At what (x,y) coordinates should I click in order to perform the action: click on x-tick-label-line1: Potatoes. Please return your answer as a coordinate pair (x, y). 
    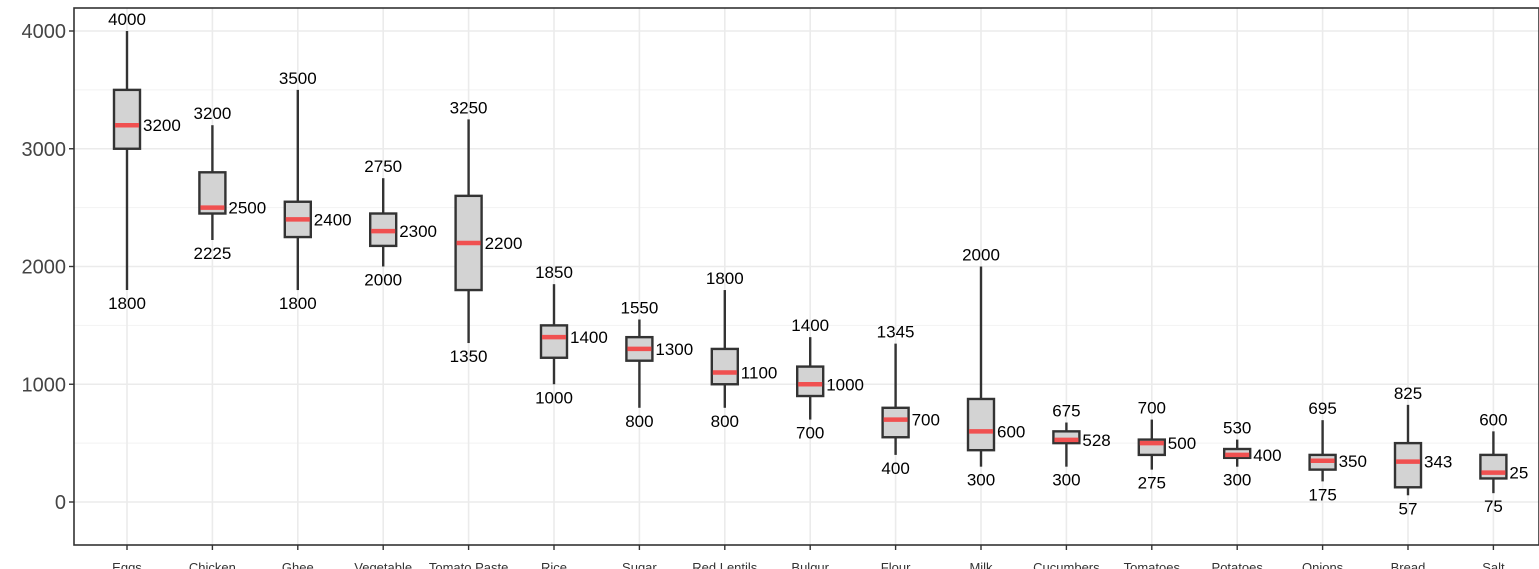
    Looking at the image, I should click on (1238, 564).